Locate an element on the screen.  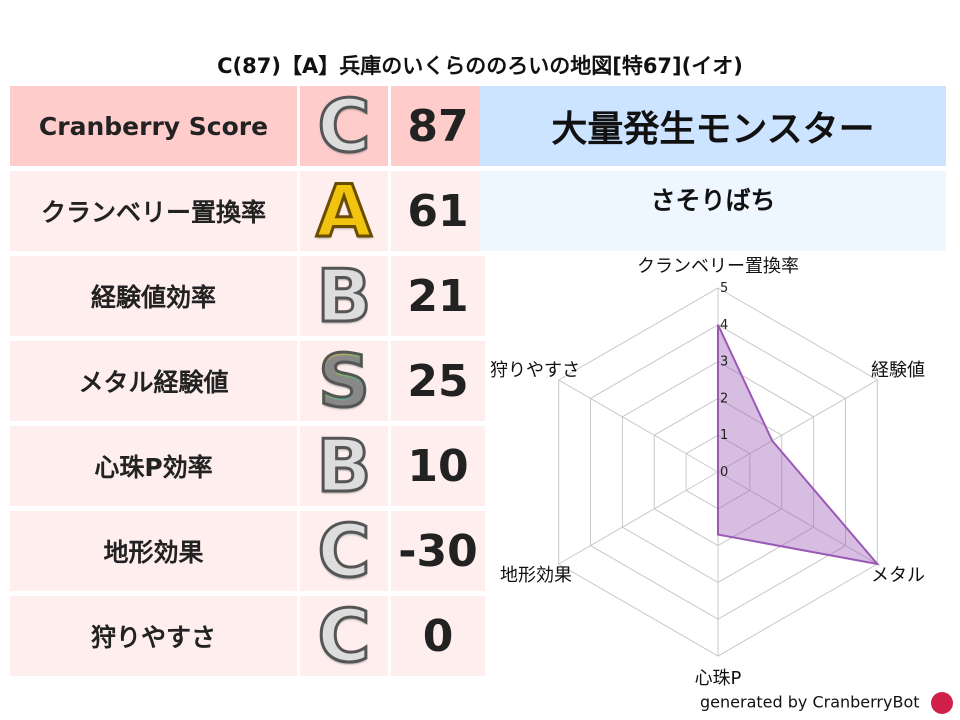
axis-label: 心珠P is located at coordinates (718, 678).